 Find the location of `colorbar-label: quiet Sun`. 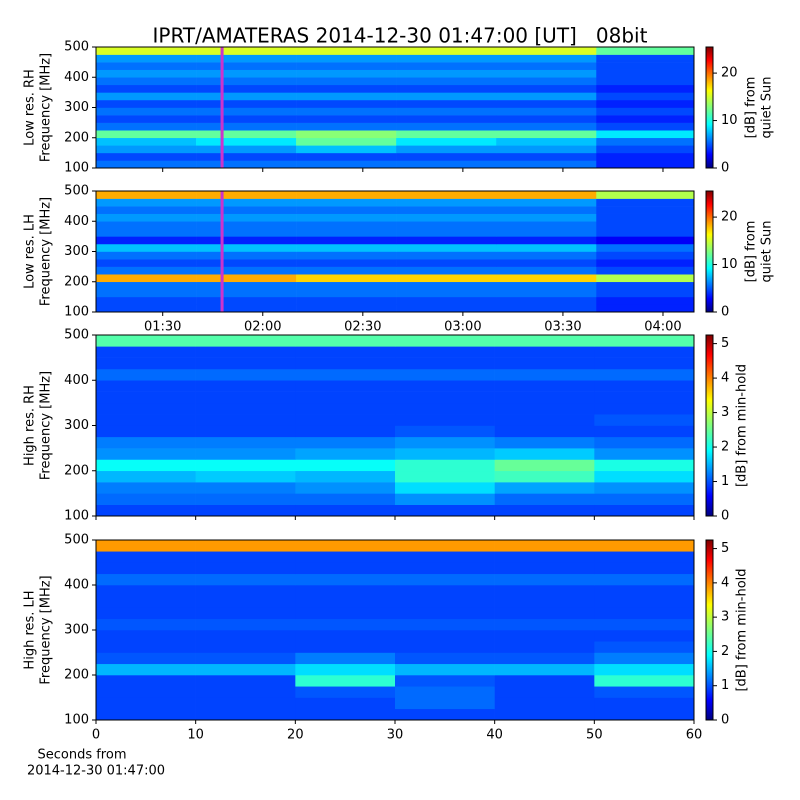

colorbar-label: quiet Sun is located at coordinates (767, 107).